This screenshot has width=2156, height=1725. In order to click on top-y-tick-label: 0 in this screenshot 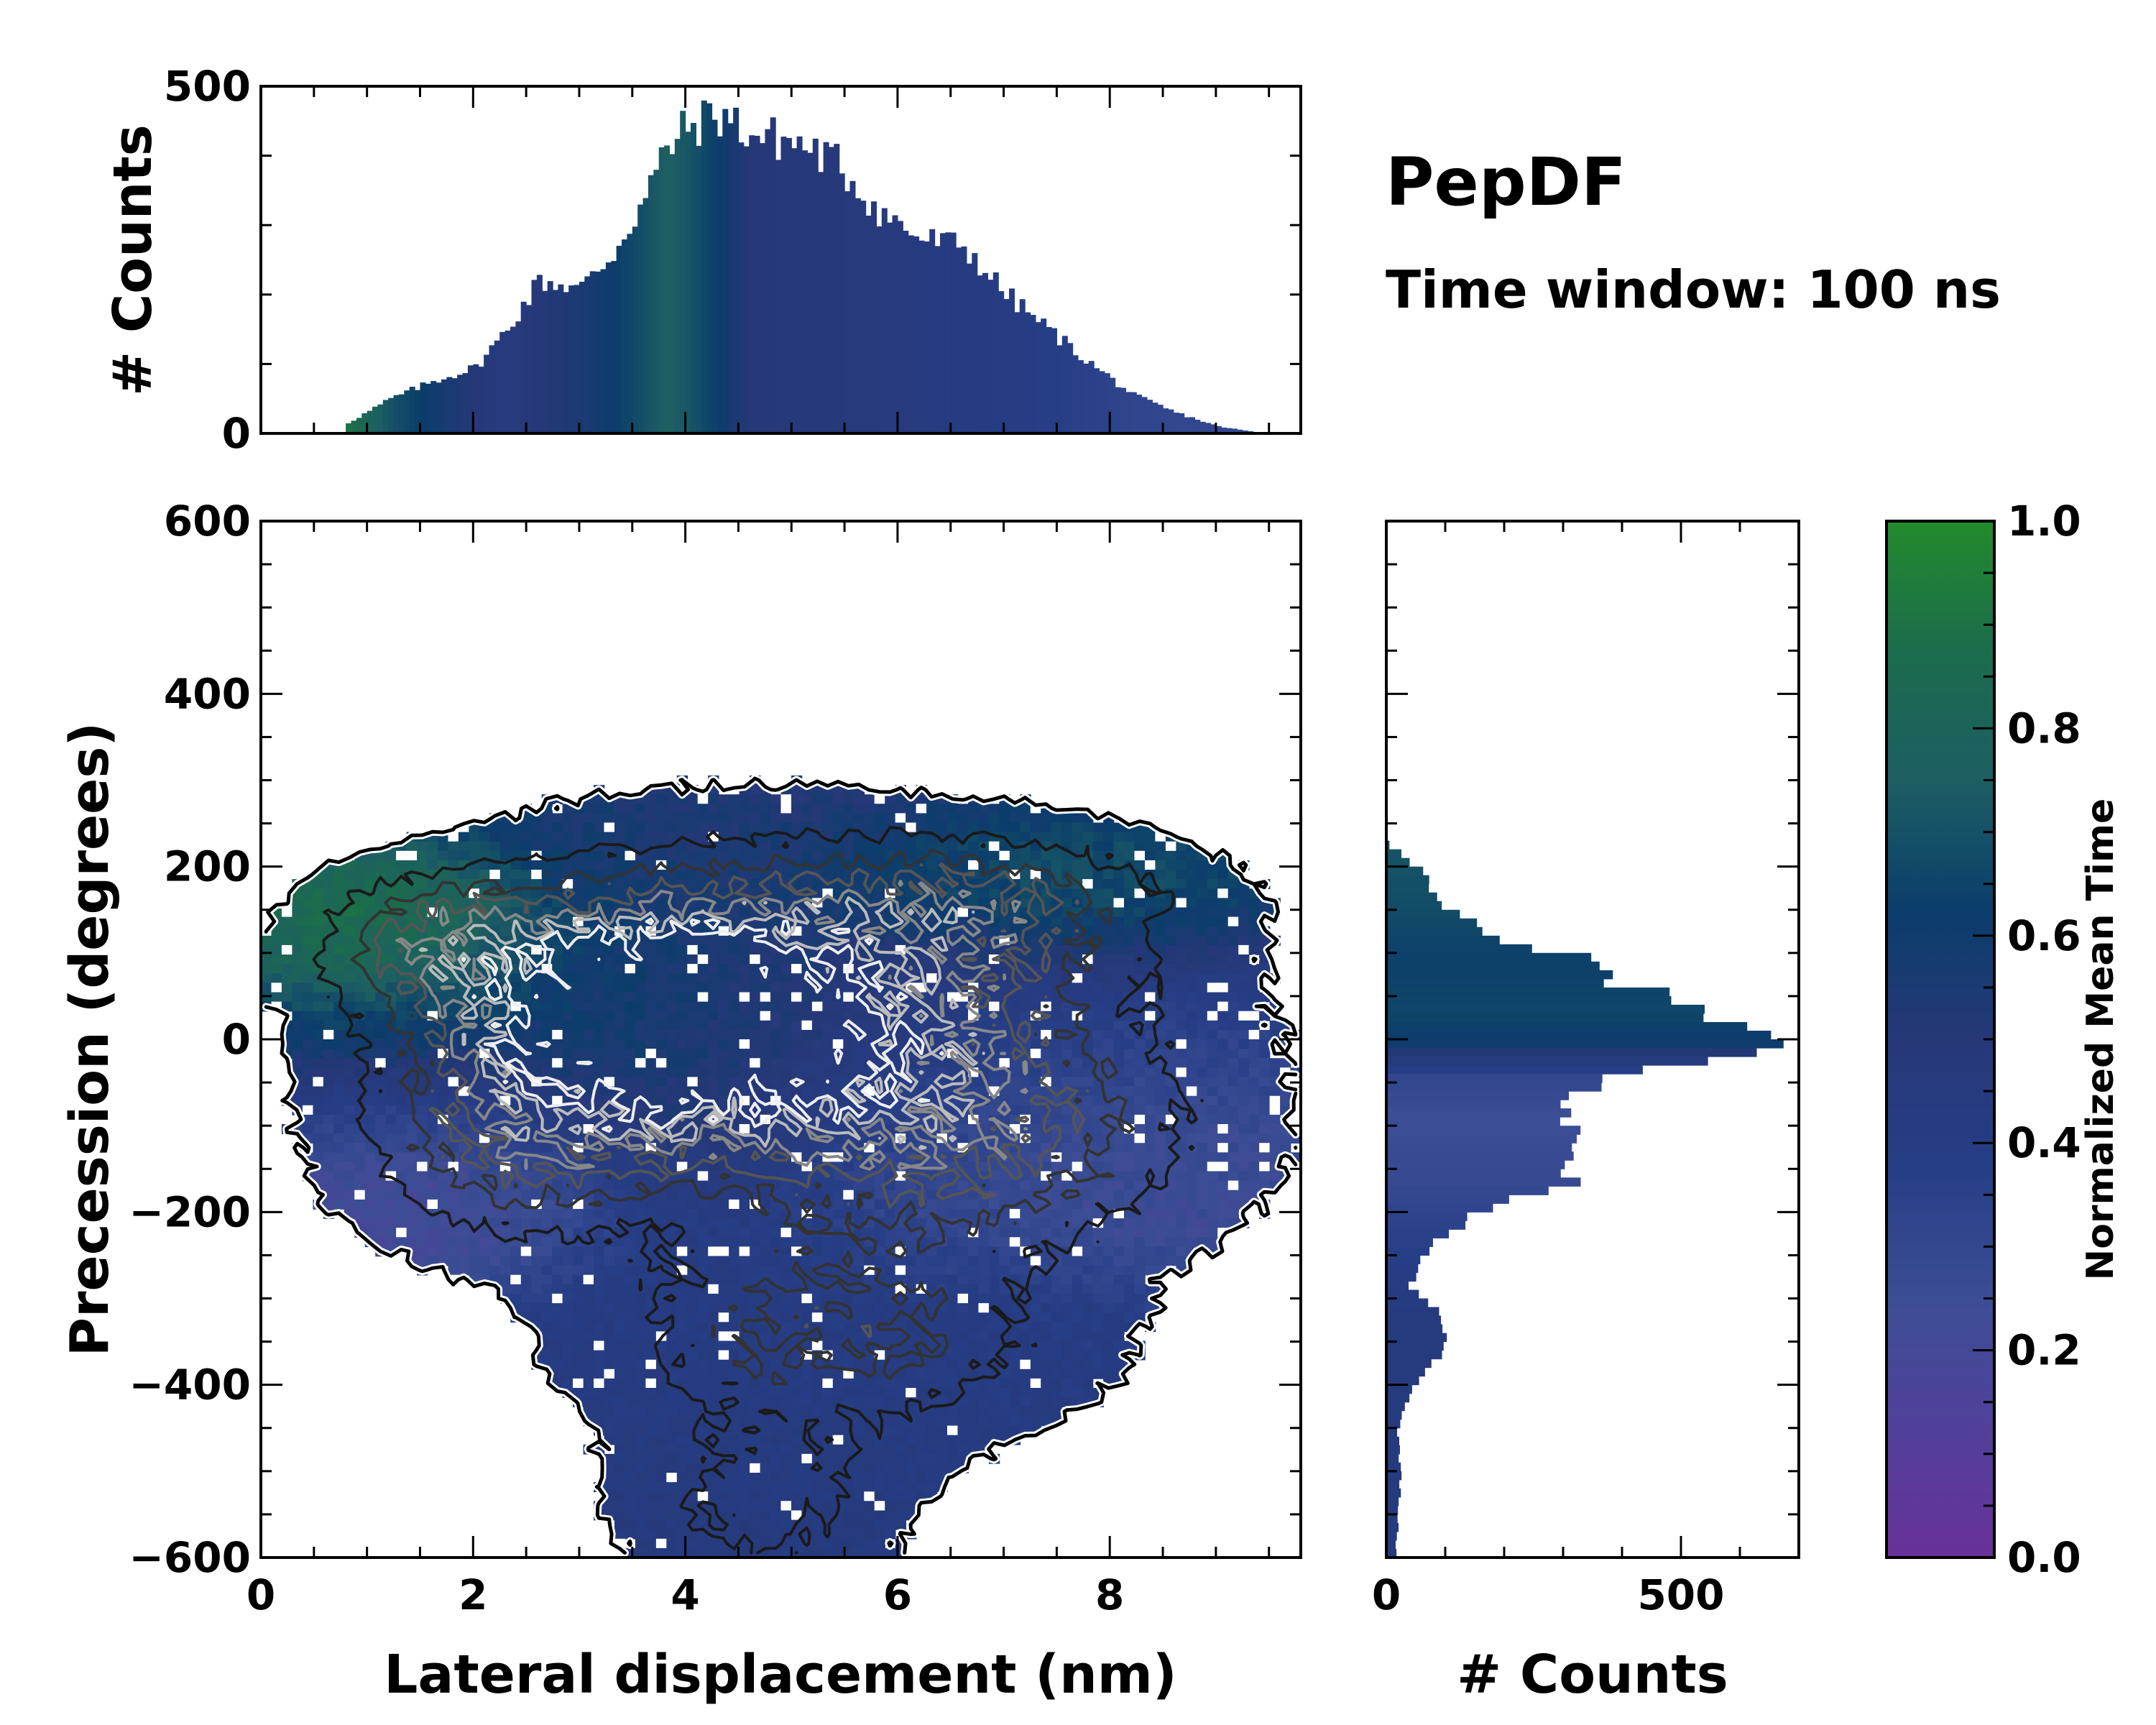, I will do `click(237, 433)`.